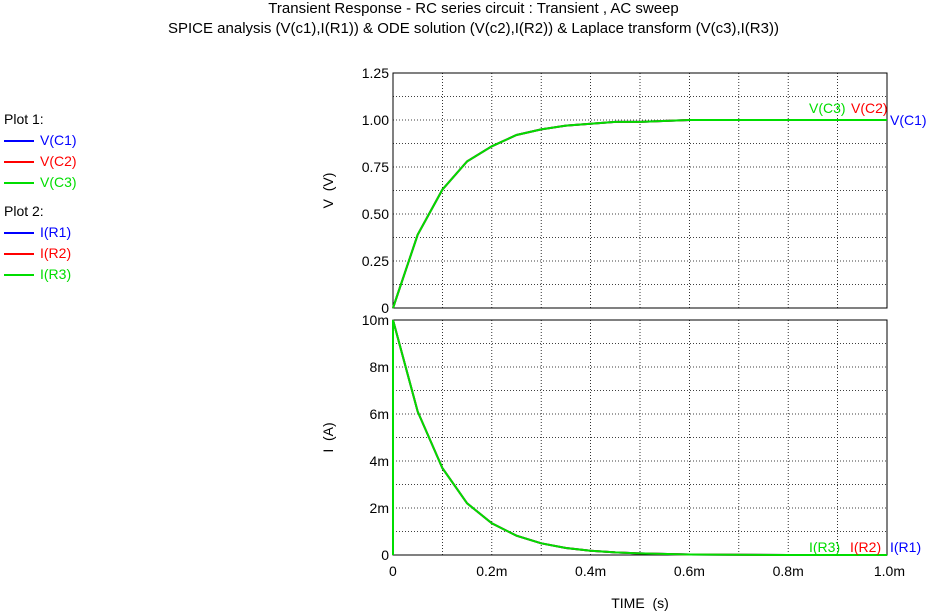 The width and height of the screenshot is (947, 616). I want to click on legend-label: V(C2), so click(58, 161).